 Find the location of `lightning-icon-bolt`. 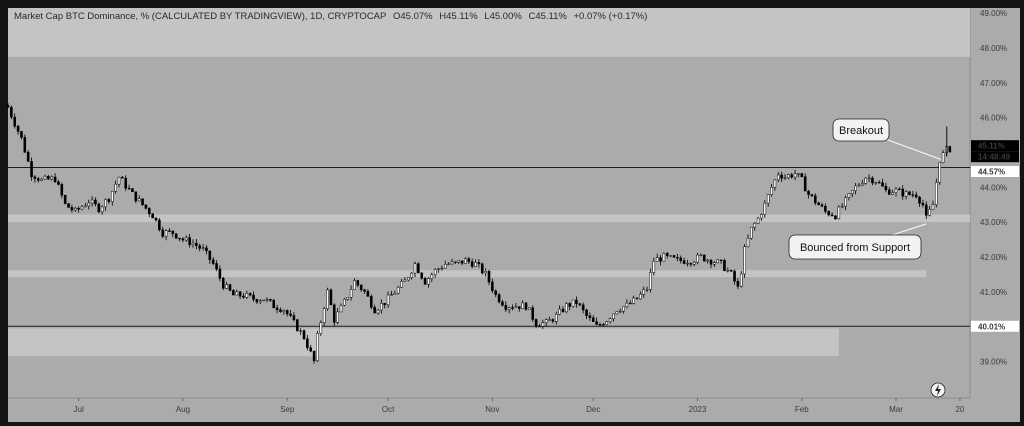

lightning-icon-bolt is located at coordinates (938, 390).